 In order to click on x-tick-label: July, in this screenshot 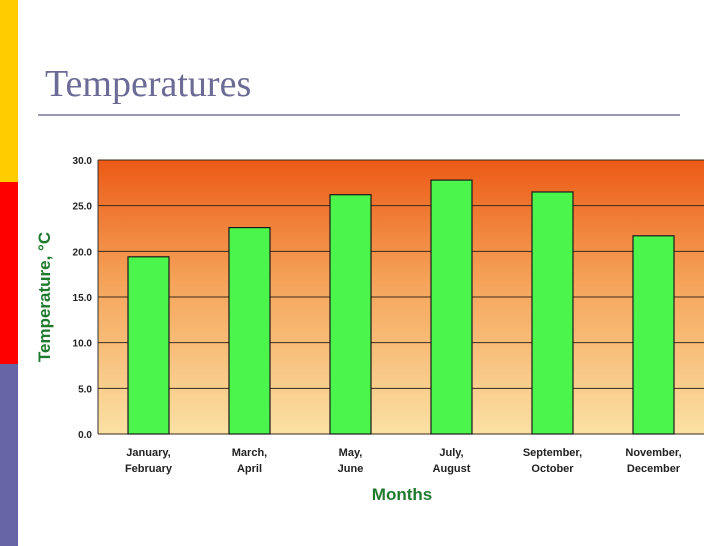, I will do `click(451, 453)`.